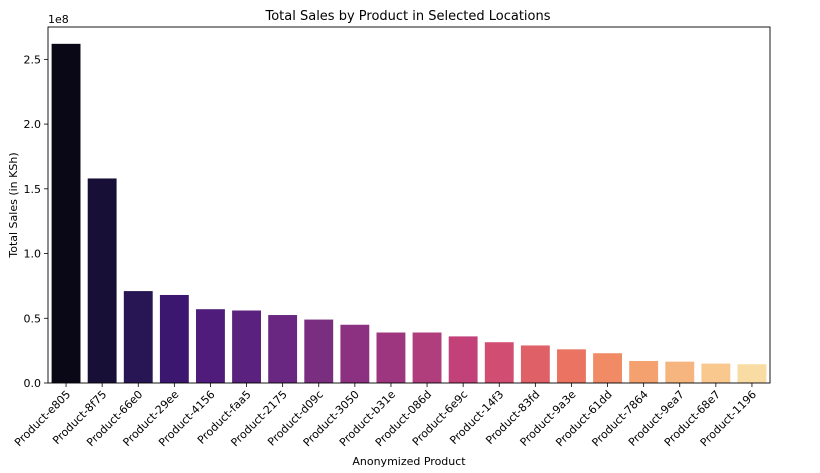  What do you see at coordinates (319, 351) in the screenshot?
I see `bar-product-d09c` at bounding box center [319, 351].